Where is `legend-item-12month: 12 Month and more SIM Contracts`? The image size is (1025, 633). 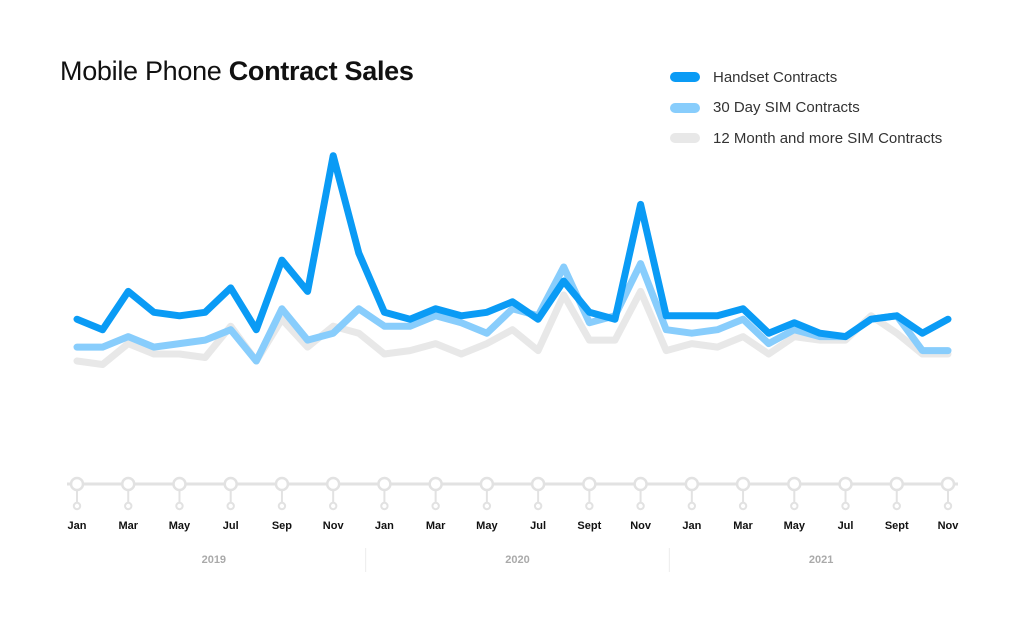
legend-item-12month: 12 Month and more SIM Contracts is located at coordinates (806, 138).